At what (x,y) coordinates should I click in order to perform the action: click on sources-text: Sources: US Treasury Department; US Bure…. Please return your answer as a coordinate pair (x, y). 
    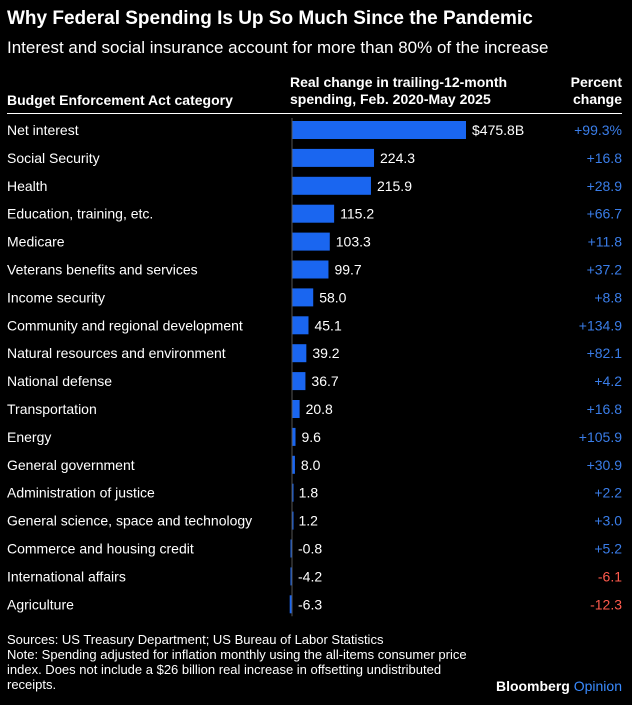
    Looking at the image, I should click on (195, 639).